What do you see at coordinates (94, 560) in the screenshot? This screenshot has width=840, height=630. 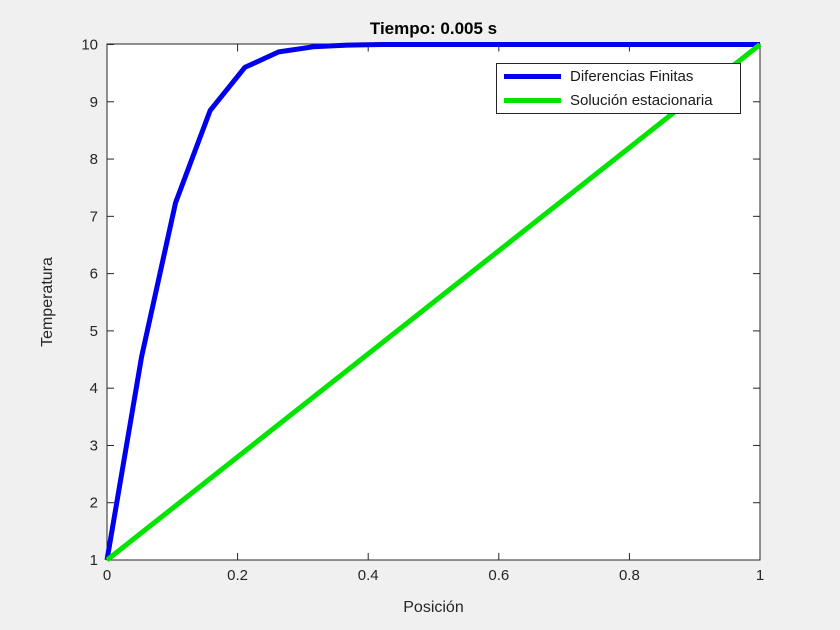 I see `y-tick-label: 1` at bounding box center [94, 560].